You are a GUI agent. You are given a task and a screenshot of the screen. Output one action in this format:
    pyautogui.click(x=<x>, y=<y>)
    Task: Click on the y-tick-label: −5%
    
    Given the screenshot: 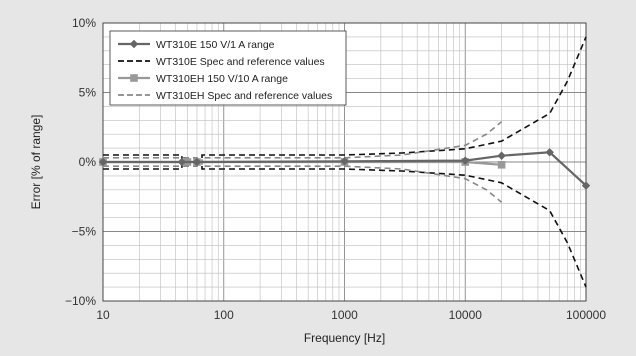 What is the action you would take?
    pyautogui.click(x=84, y=232)
    